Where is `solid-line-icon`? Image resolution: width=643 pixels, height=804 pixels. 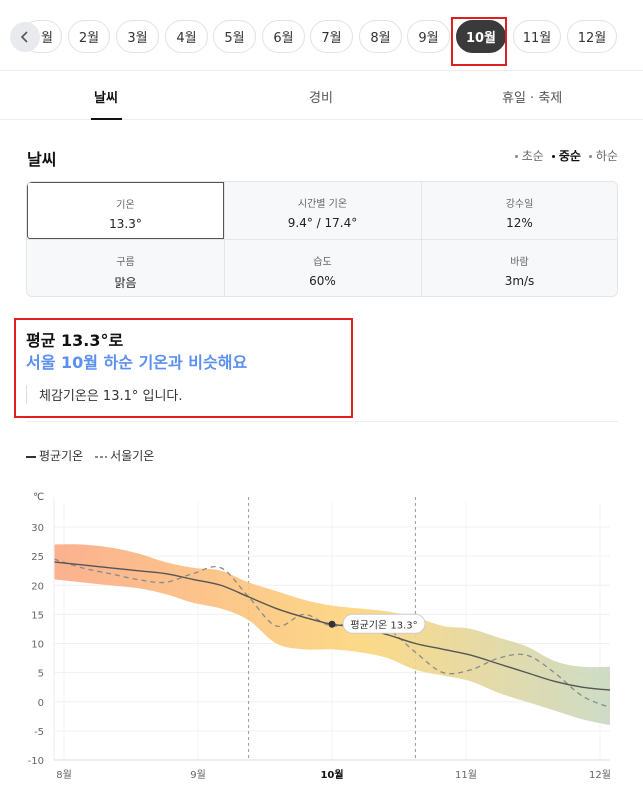 solid-line-icon is located at coordinates (31, 456).